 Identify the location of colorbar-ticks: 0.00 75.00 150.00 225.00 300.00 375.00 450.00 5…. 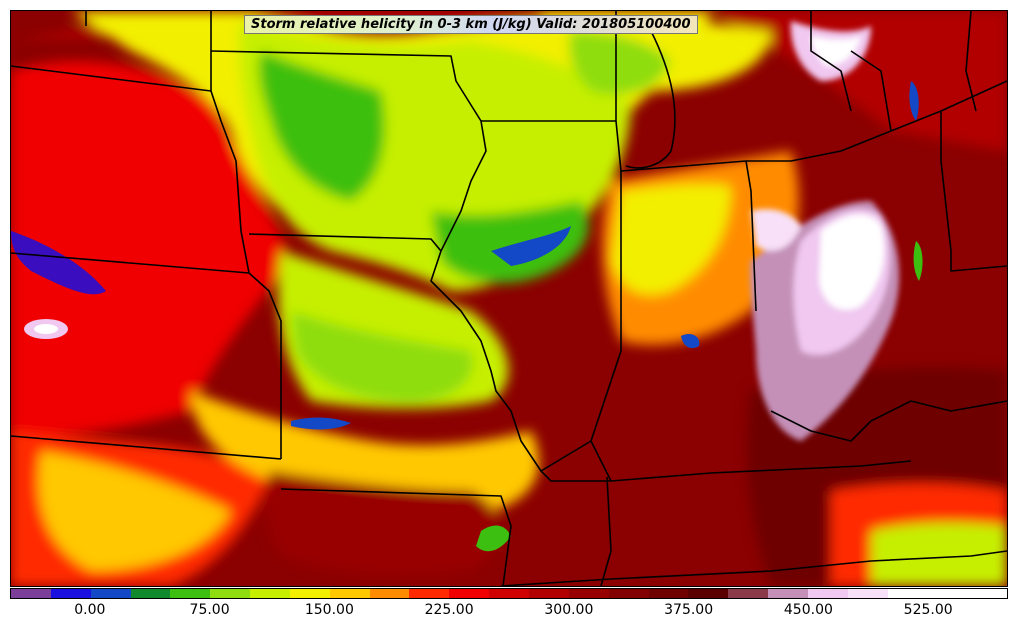
(509, 613).